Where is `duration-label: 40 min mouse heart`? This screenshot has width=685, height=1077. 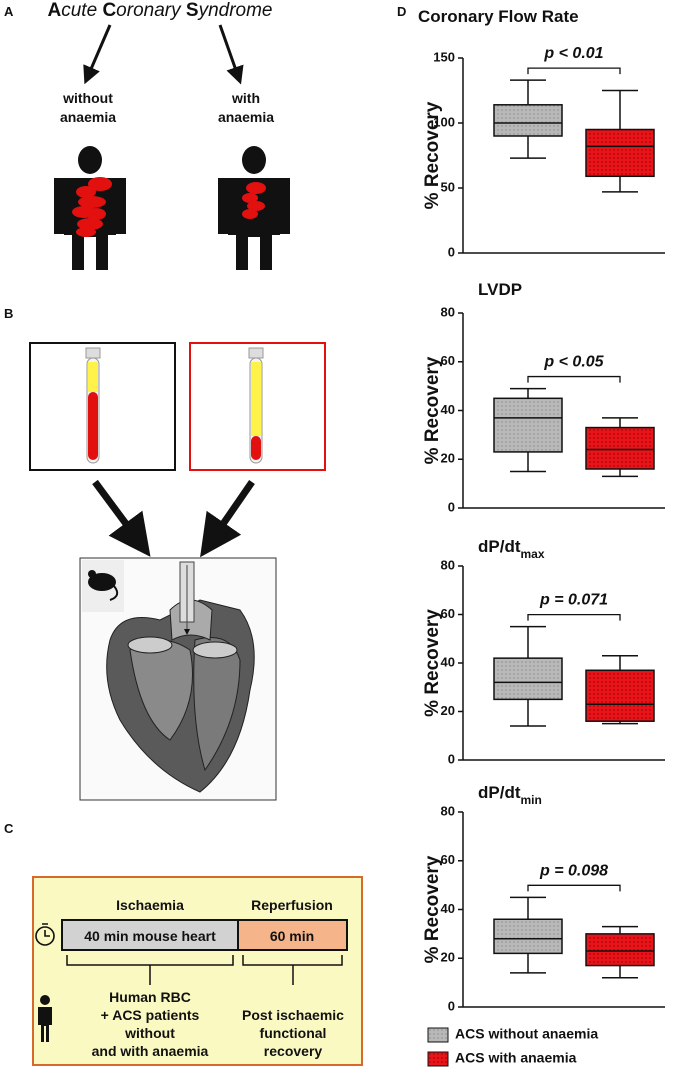
duration-label: 40 min mouse heart is located at coordinates (150, 936).